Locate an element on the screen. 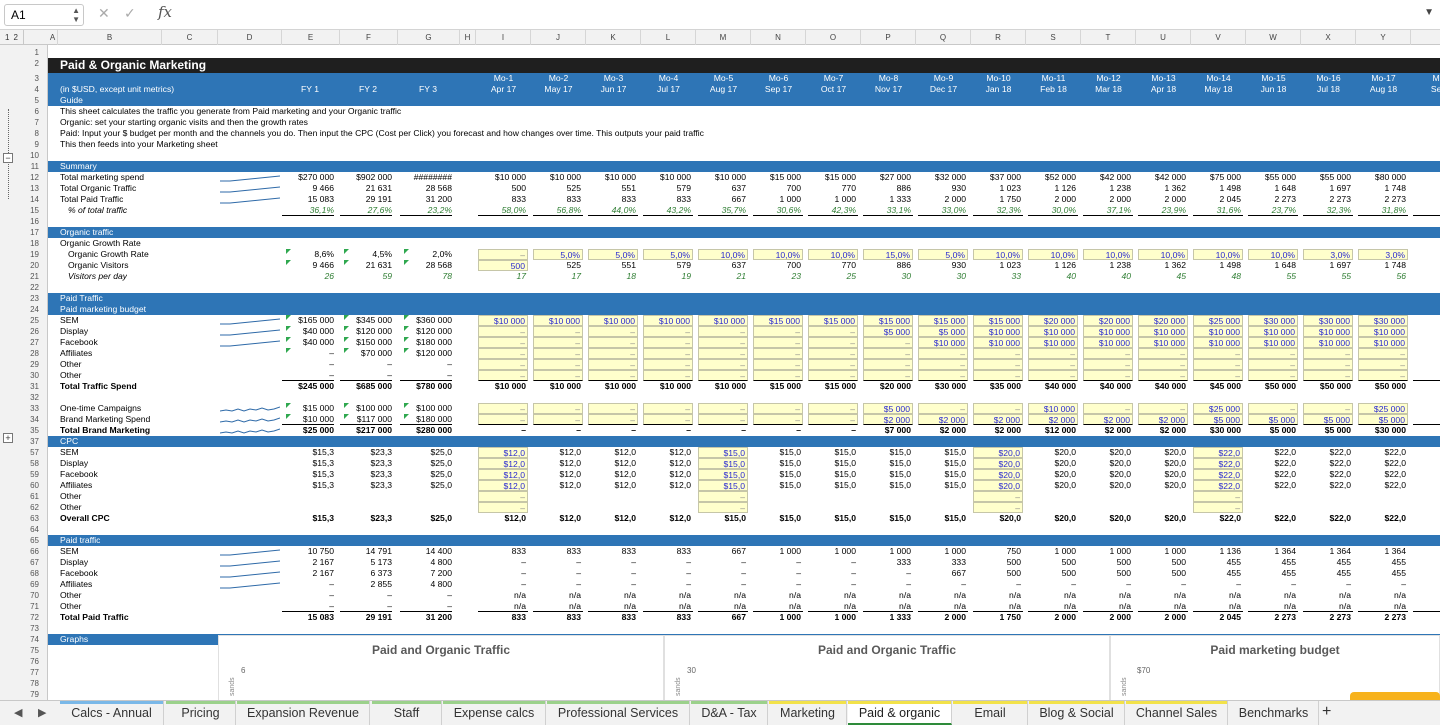 Image resolution: width=1440 pixels, height=725 pixels. row-number: 27 is located at coordinates (34, 342).